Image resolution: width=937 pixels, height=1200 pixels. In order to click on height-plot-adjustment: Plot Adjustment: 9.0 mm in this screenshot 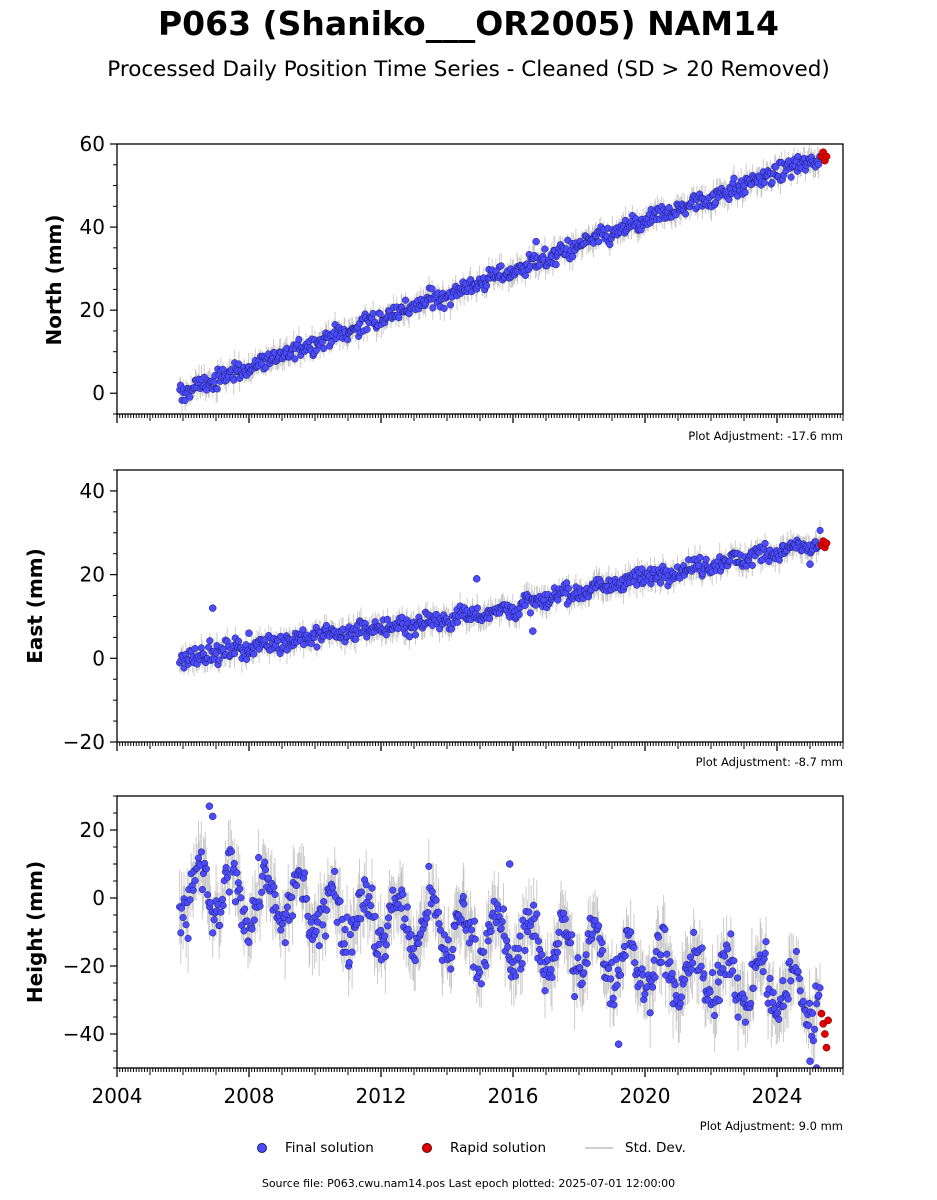, I will do `click(771, 1126)`.